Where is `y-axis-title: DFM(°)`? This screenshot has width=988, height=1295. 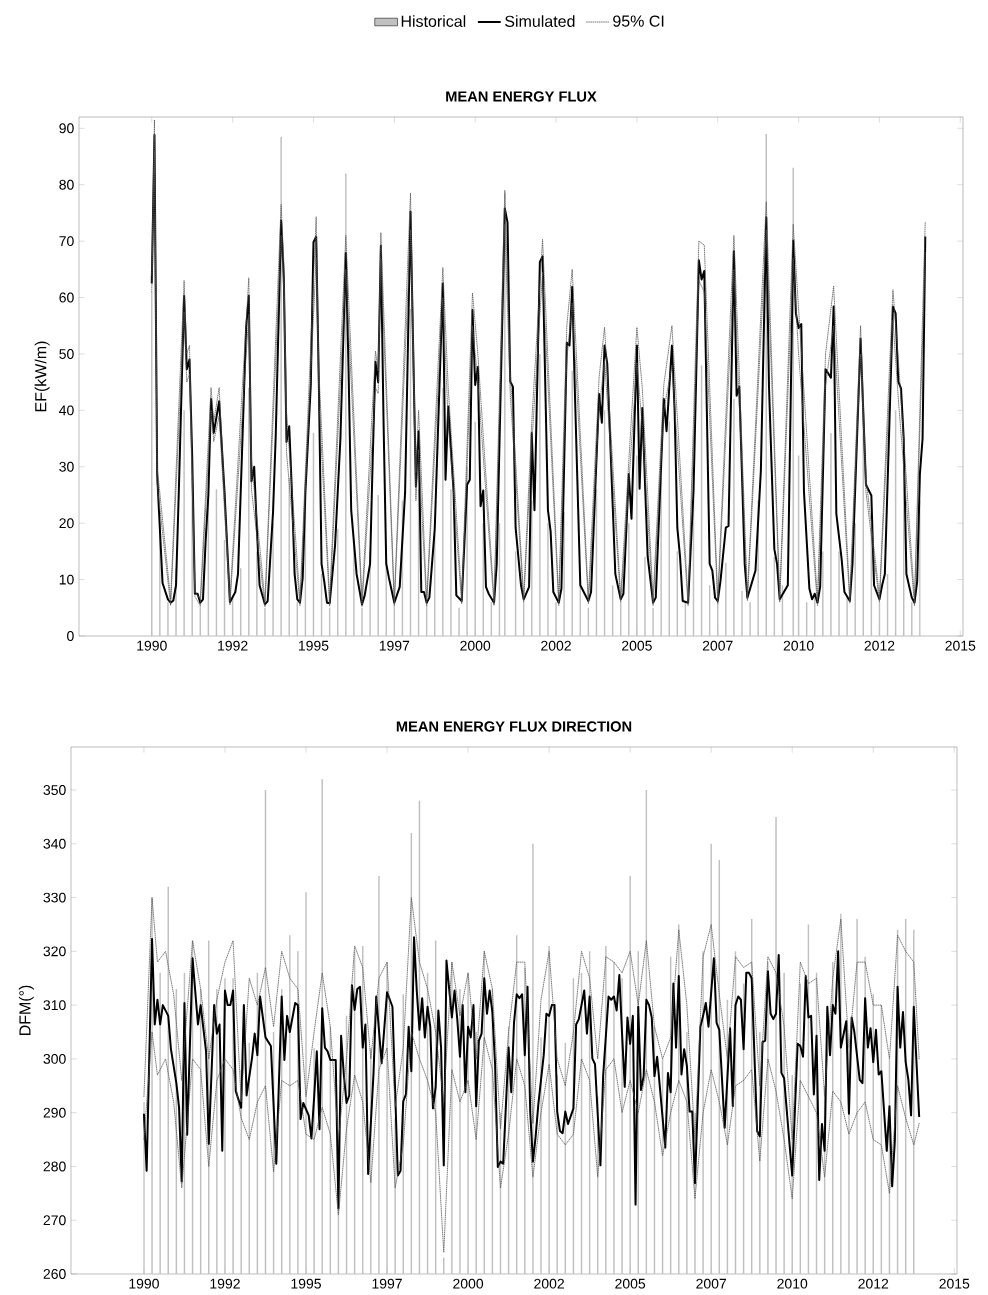
y-axis-title: DFM(°) is located at coordinates (26, 1010).